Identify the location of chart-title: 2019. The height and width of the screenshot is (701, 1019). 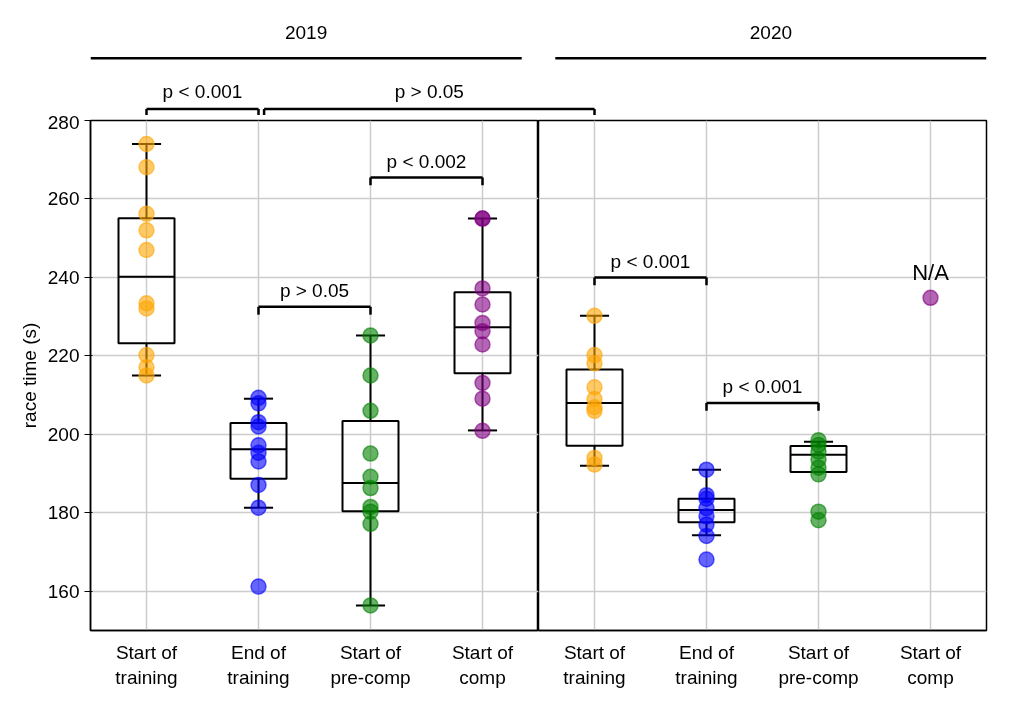
(306, 32).